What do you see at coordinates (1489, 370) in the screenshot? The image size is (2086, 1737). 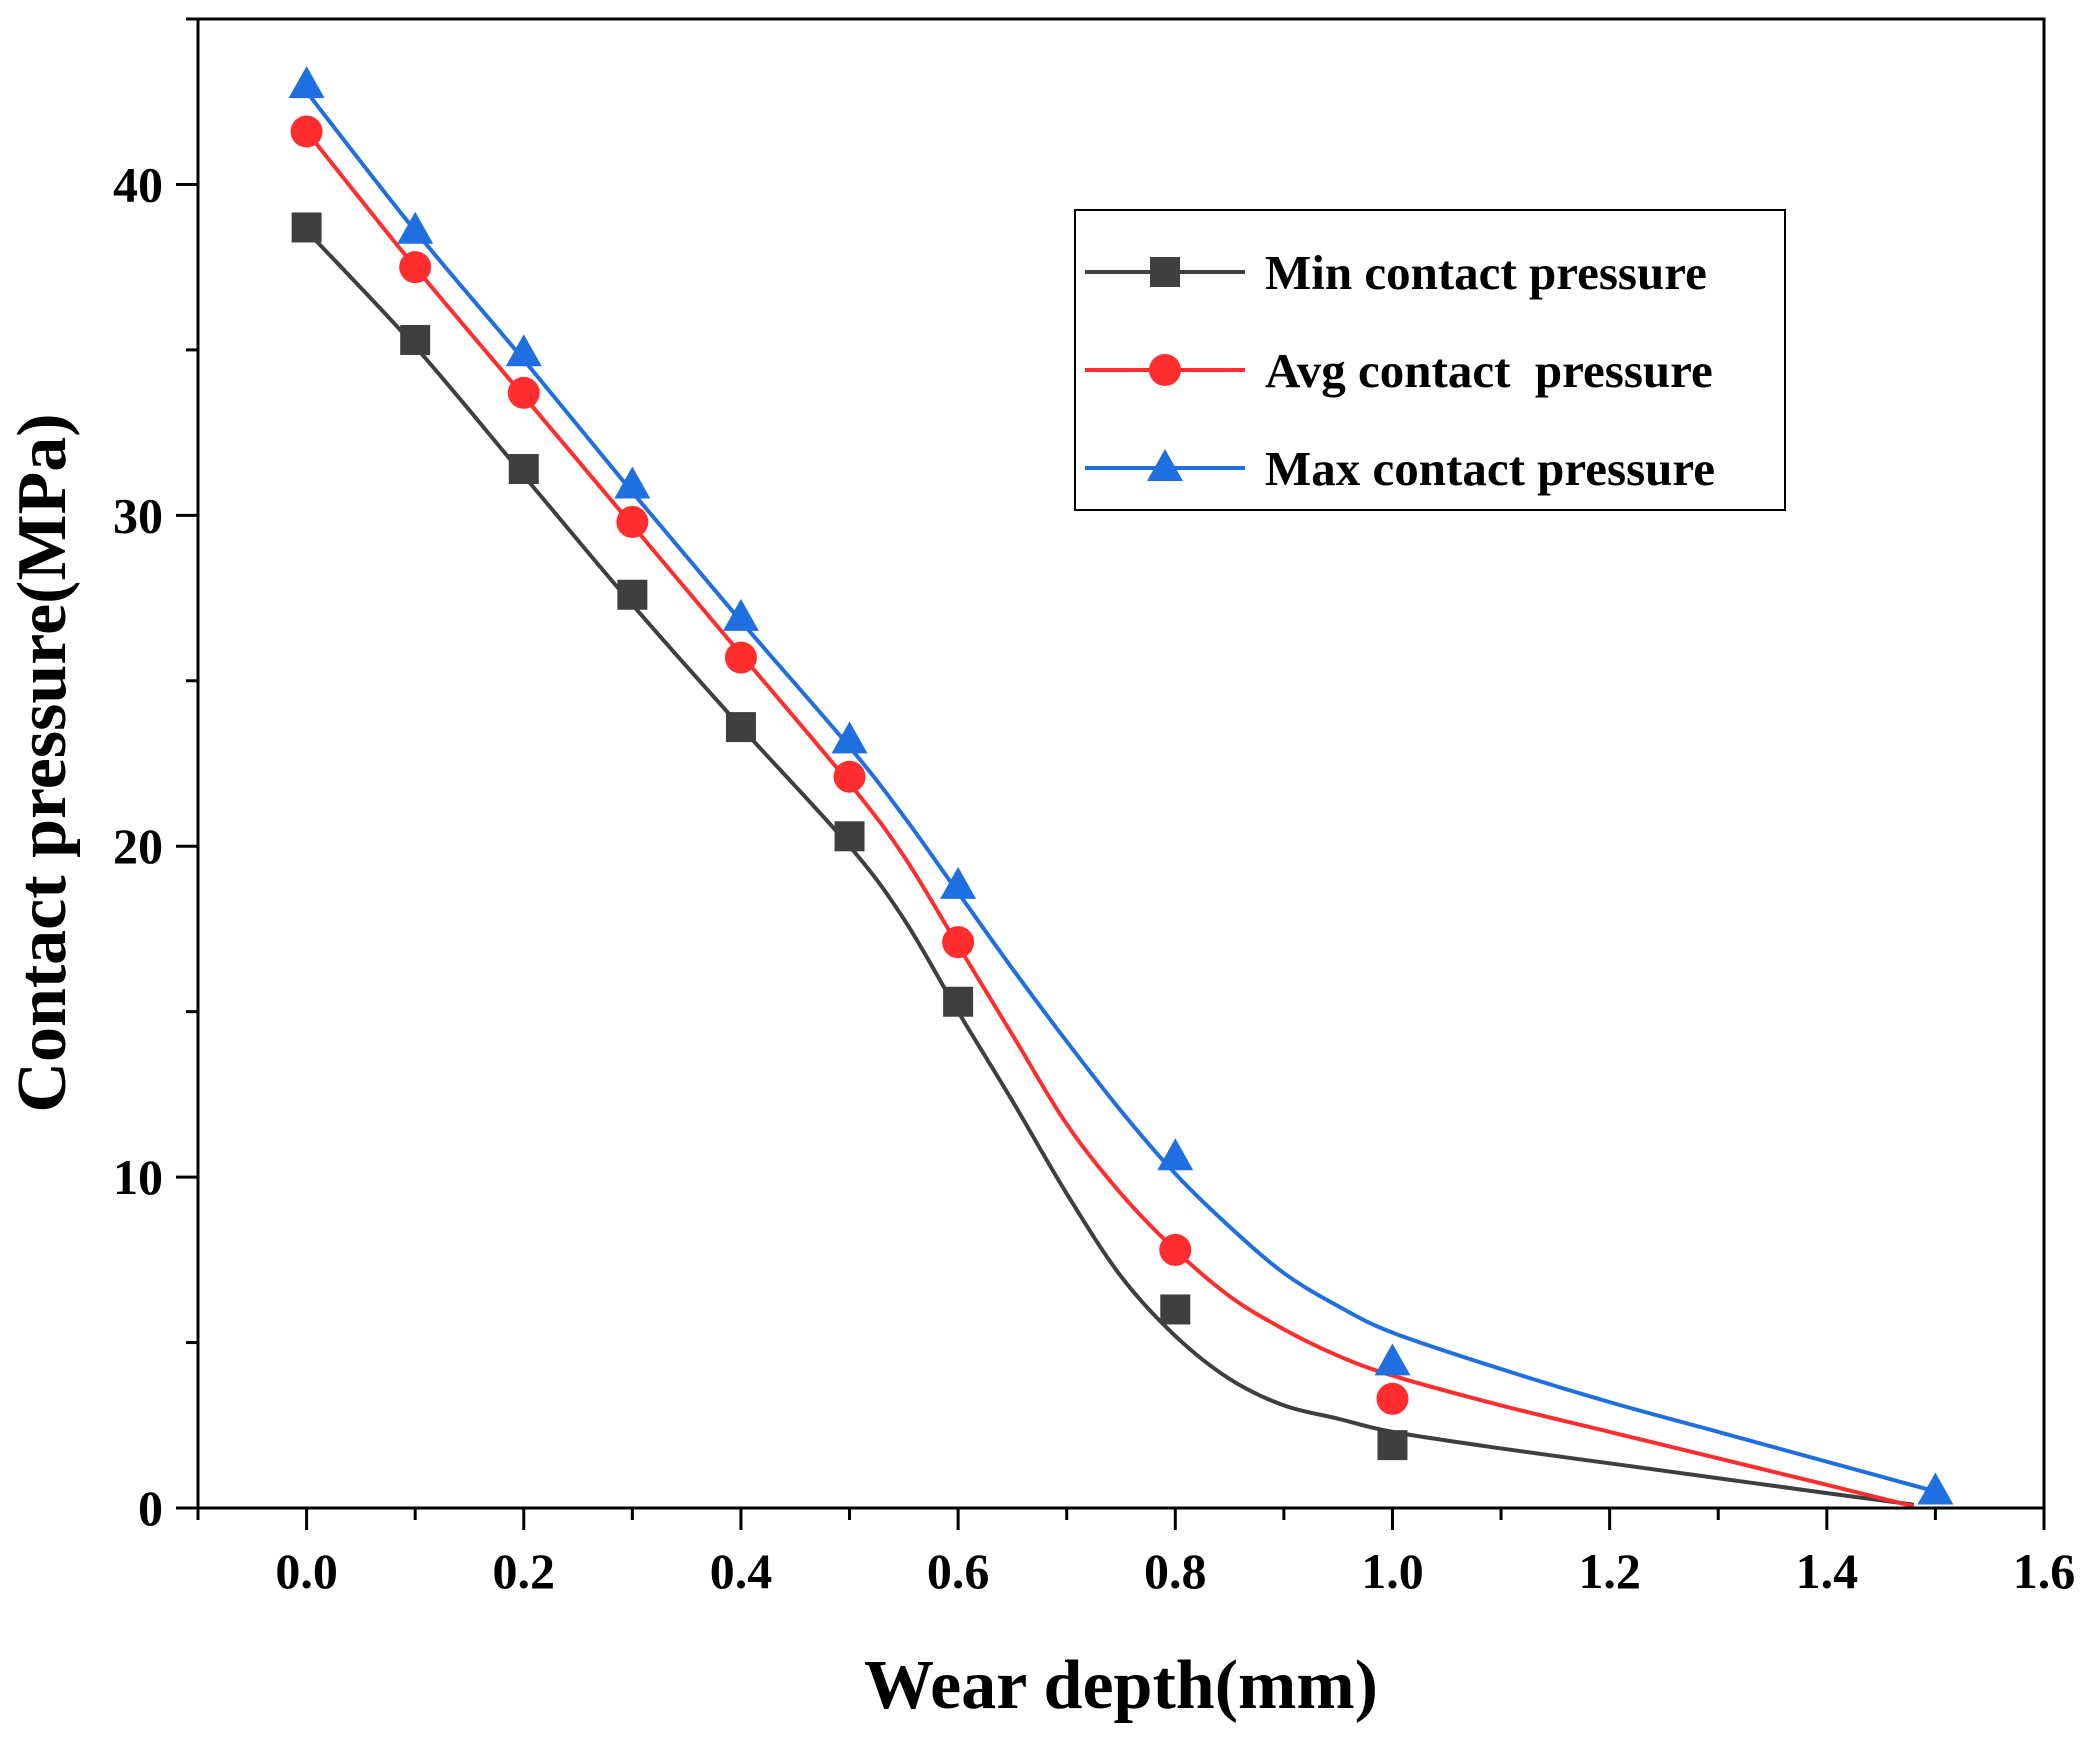 I see `legend-label: Avg contact pressure` at bounding box center [1489, 370].